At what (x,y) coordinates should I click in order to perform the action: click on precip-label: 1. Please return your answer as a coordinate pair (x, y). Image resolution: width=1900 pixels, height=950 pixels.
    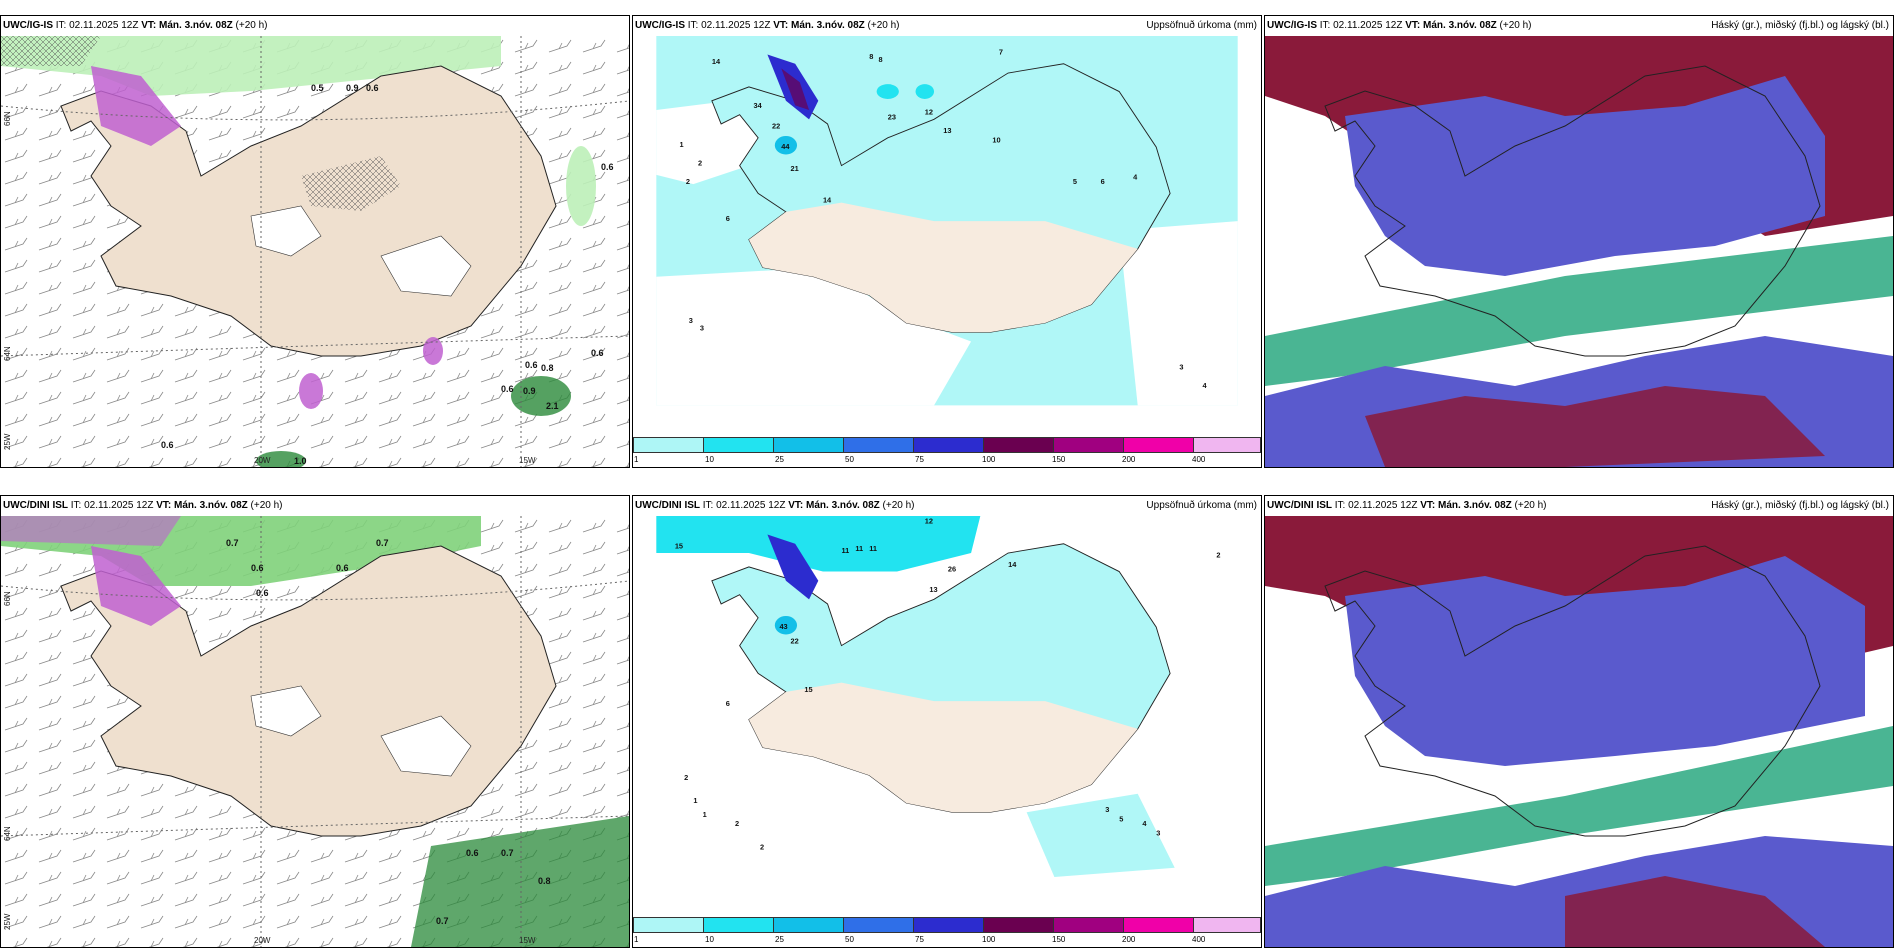
    Looking at the image, I should click on (681, 144).